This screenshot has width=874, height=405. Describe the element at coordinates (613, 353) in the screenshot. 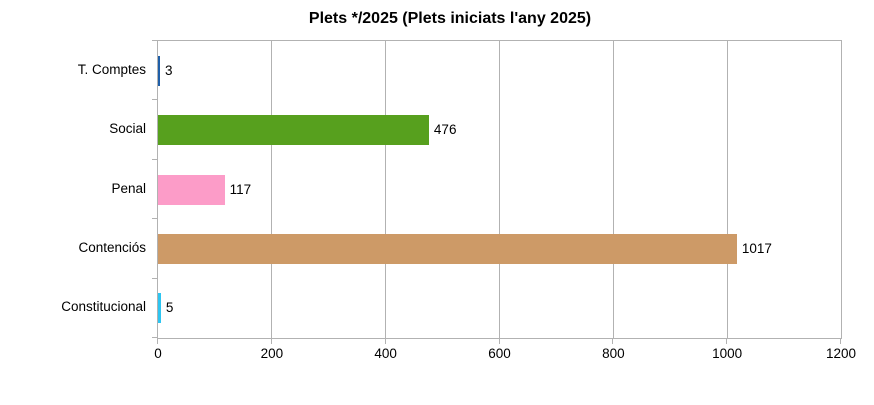

I see `x-tick-label: 800` at that location.